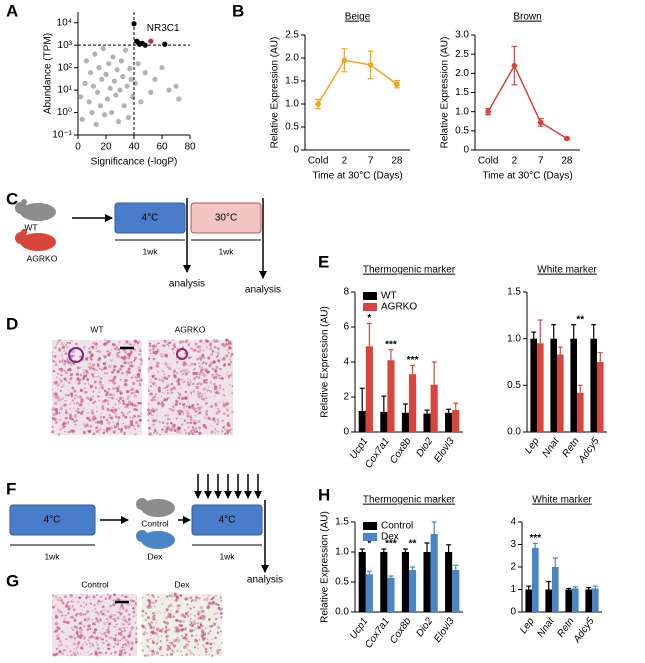 Image resolution: width=645 pixels, height=663 pixels. I want to click on x-tick-label: Lep, so click(527, 626).